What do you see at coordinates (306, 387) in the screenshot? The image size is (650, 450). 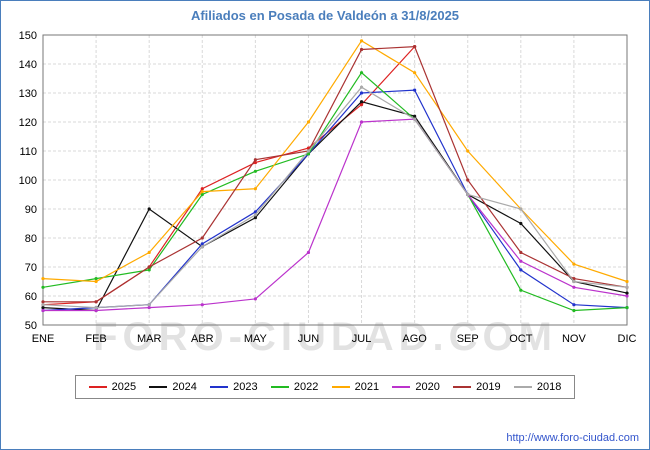 I see `legend-label: 2022` at bounding box center [306, 387].